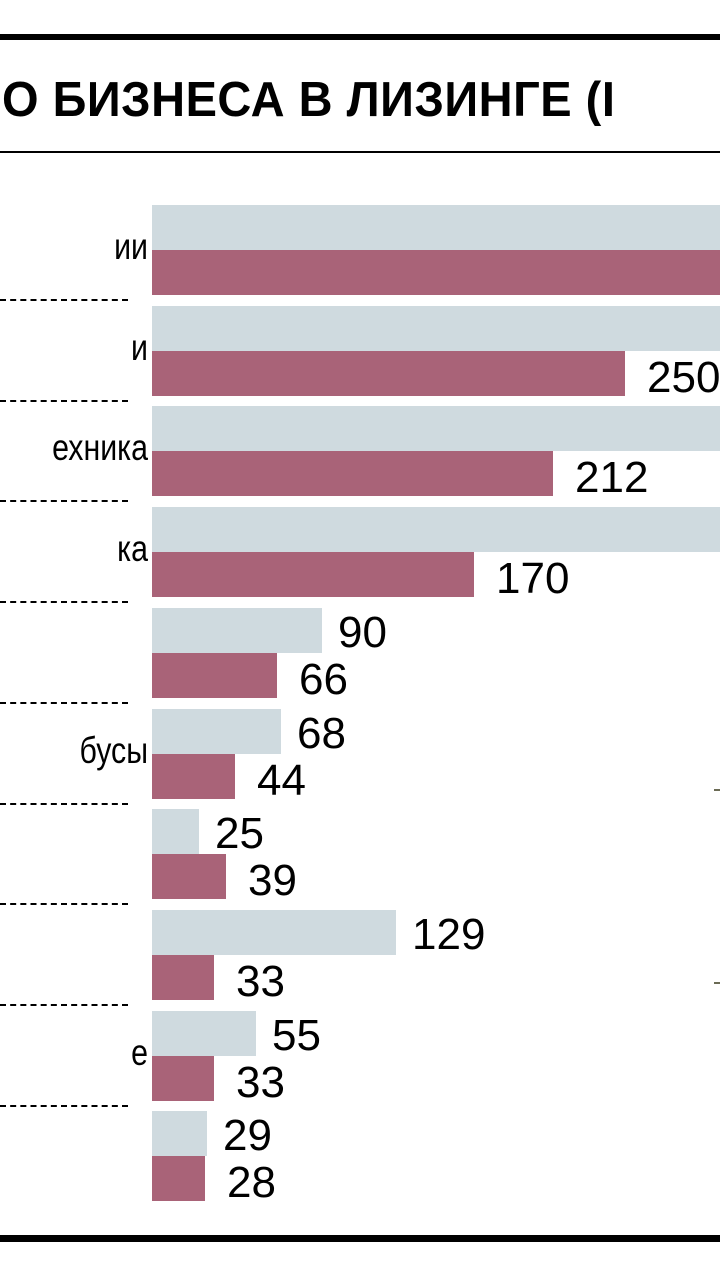 The height and width of the screenshot is (1280, 720). What do you see at coordinates (612, 477) in the screenshot?
I see `value-label-current: 212` at bounding box center [612, 477].